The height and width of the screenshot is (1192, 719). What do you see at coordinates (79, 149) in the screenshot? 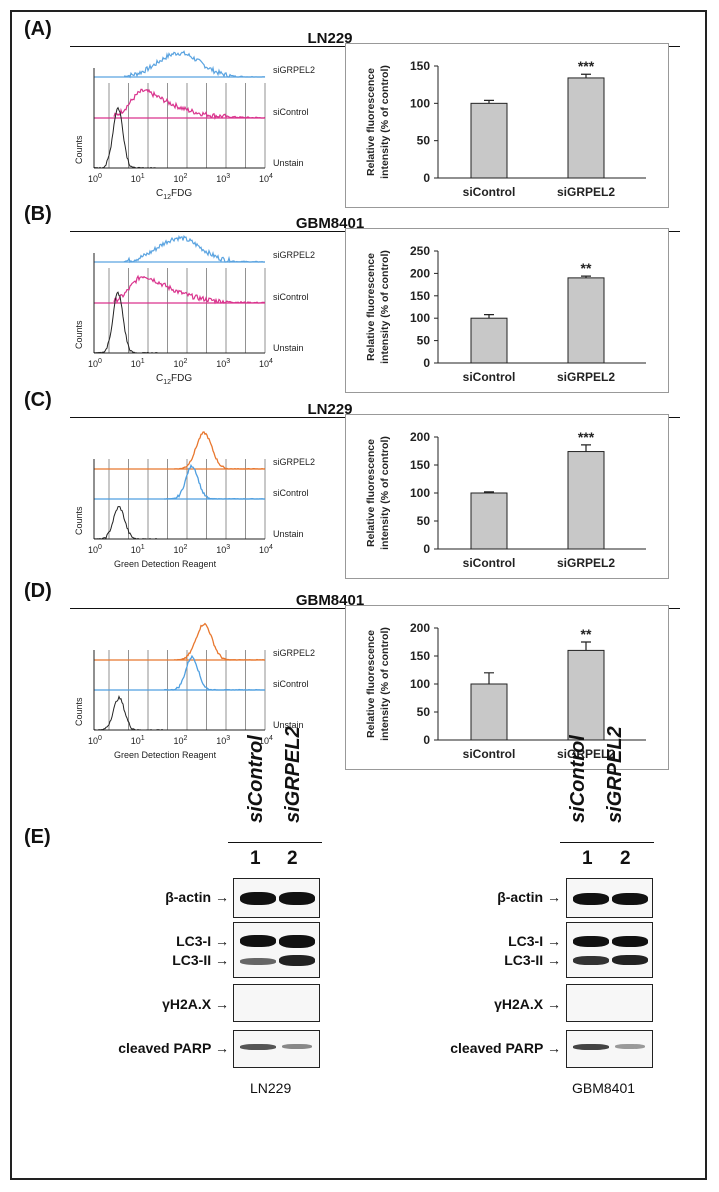
I see `panel-a-flow-ylabel: Counts` at bounding box center [79, 149].